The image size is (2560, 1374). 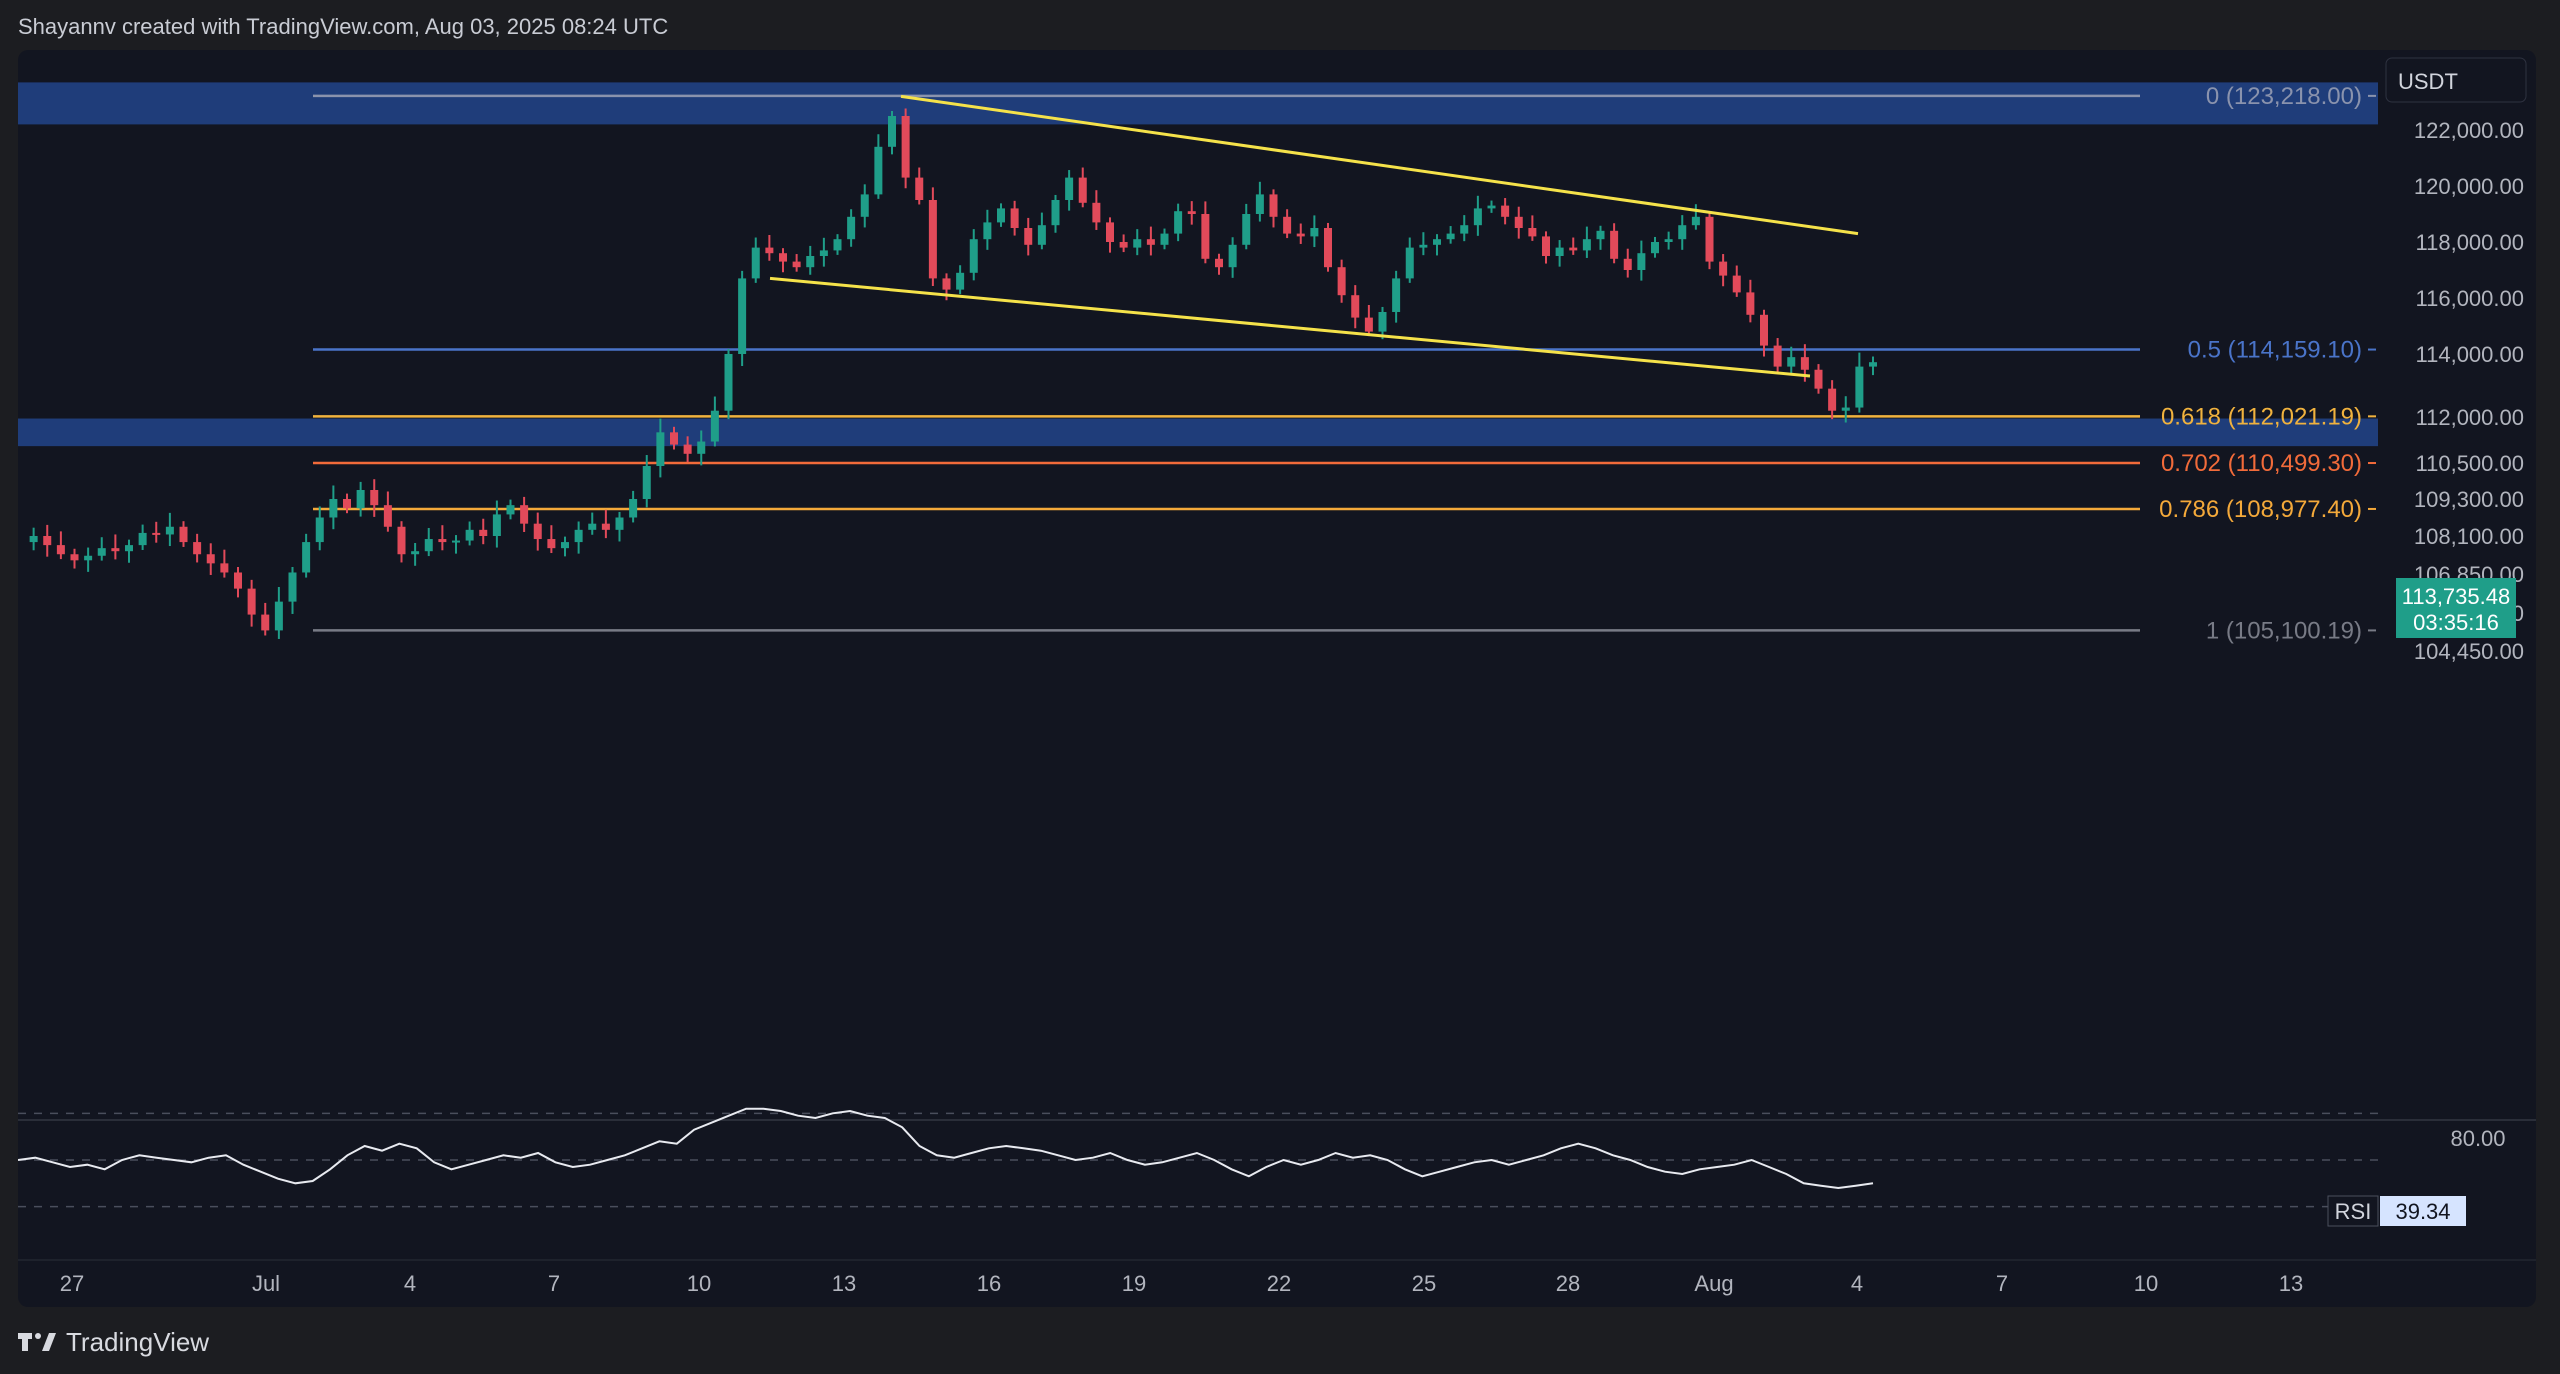 What do you see at coordinates (1279, 1283) in the screenshot?
I see `time-tick: 22` at bounding box center [1279, 1283].